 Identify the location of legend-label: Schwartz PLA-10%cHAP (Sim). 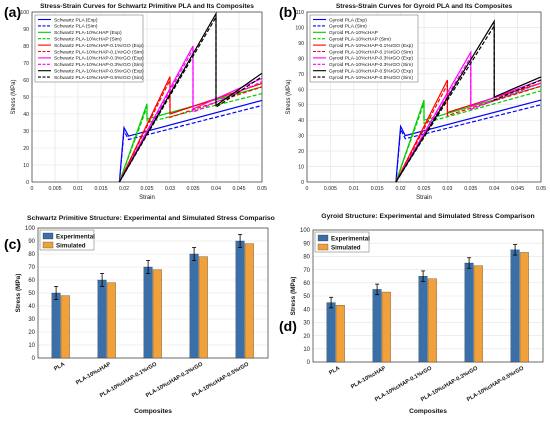
(88, 40).